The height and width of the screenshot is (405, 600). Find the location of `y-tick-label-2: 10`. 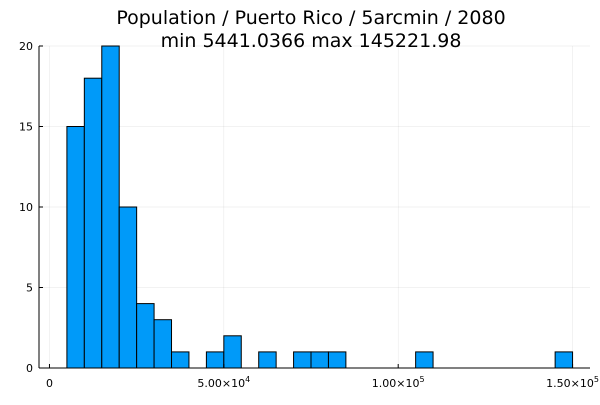

y-tick-label-2: 10 is located at coordinates (26, 207).